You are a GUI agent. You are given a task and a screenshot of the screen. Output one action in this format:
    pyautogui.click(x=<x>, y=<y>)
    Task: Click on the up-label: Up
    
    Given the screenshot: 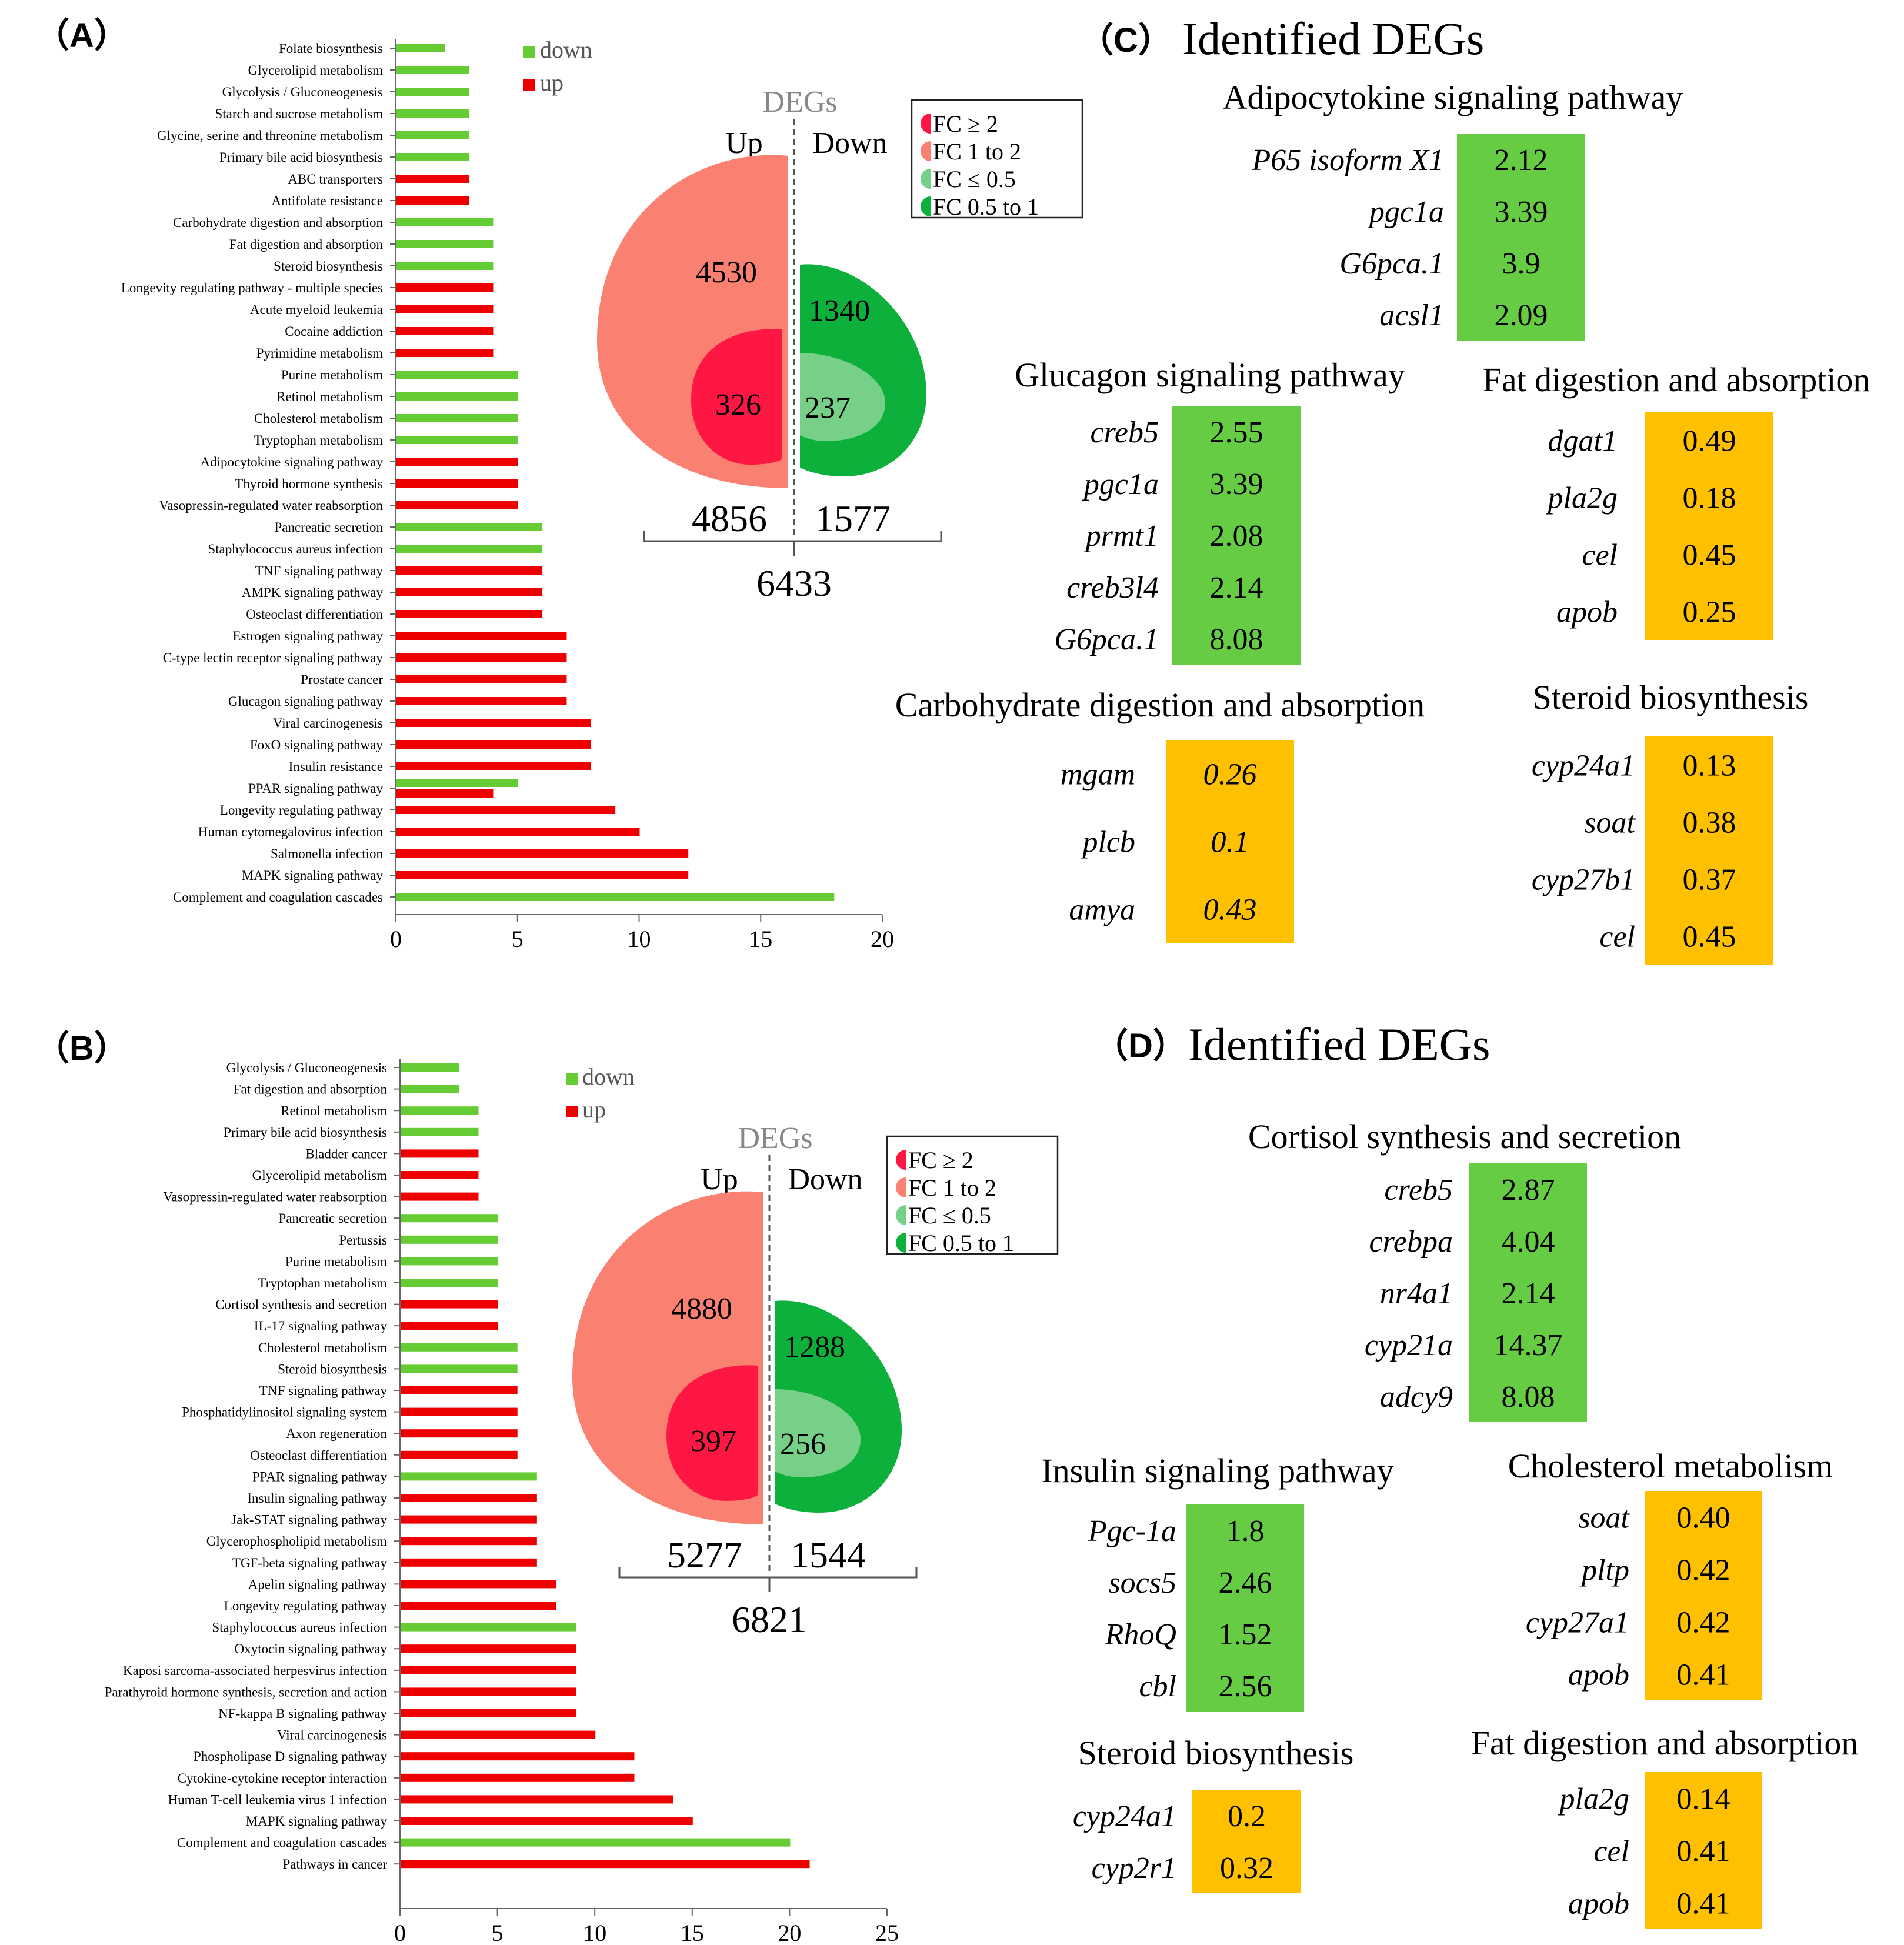 What is the action you would take?
    pyautogui.click(x=744, y=143)
    